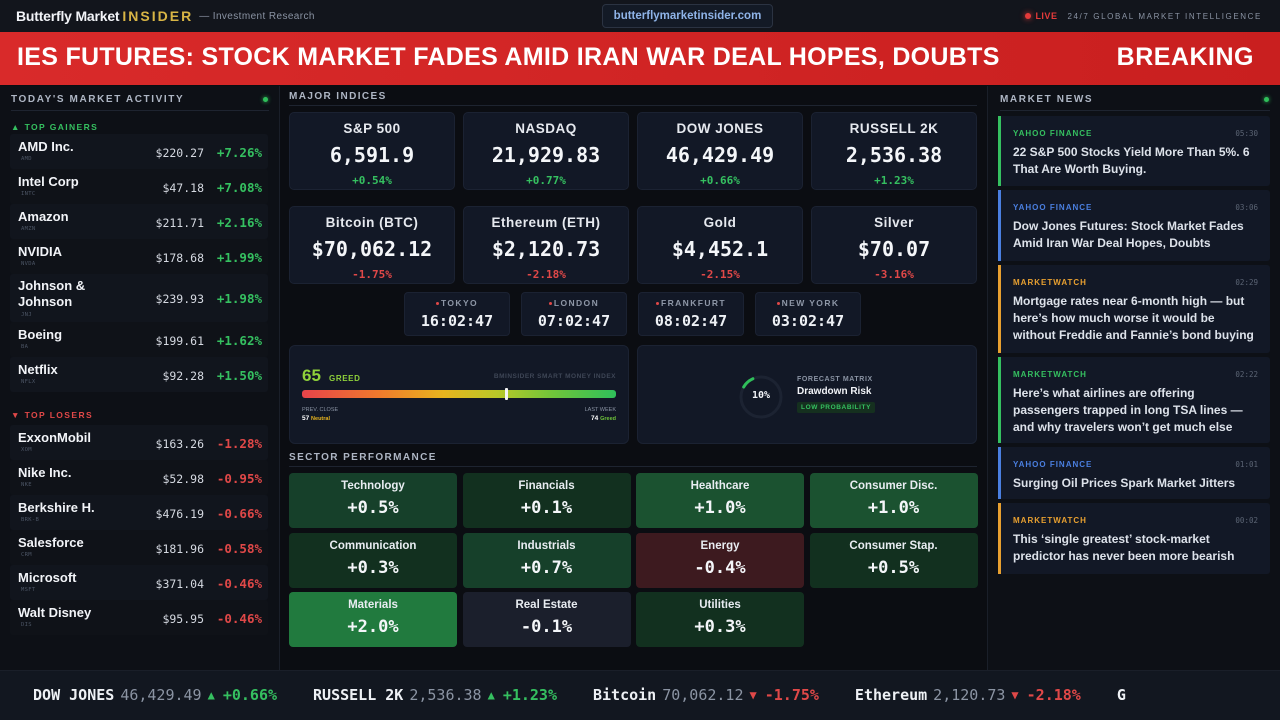 The height and width of the screenshot is (720, 1280). Describe the element at coordinates (633, 105) in the screenshot. I see `divider` at that location.